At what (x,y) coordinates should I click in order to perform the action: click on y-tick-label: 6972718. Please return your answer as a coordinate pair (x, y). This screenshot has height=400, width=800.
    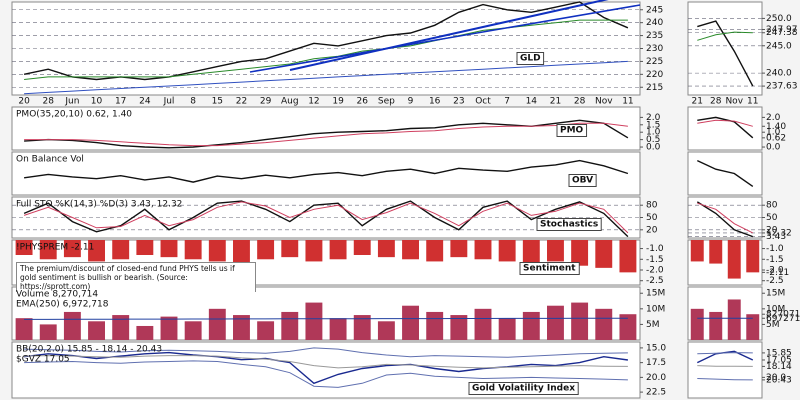
    Looking at the image, I should click on (783, 319).